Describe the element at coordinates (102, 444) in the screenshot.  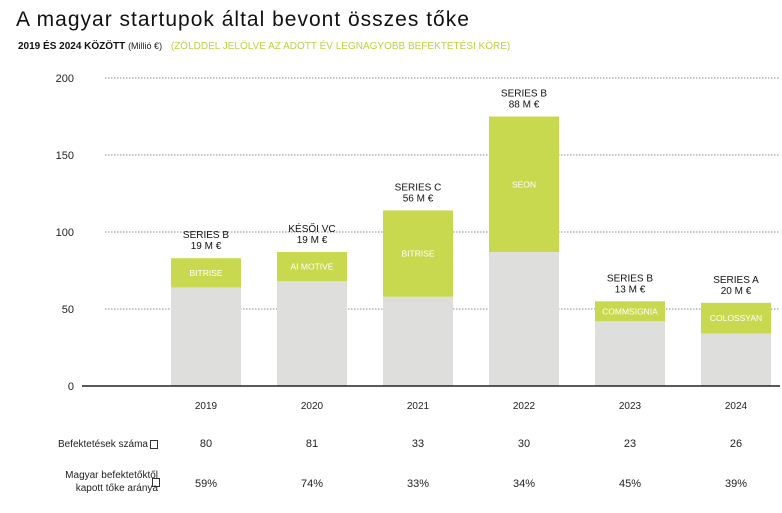
I see `row-label-investments-text: Befektetések száma` at that location.